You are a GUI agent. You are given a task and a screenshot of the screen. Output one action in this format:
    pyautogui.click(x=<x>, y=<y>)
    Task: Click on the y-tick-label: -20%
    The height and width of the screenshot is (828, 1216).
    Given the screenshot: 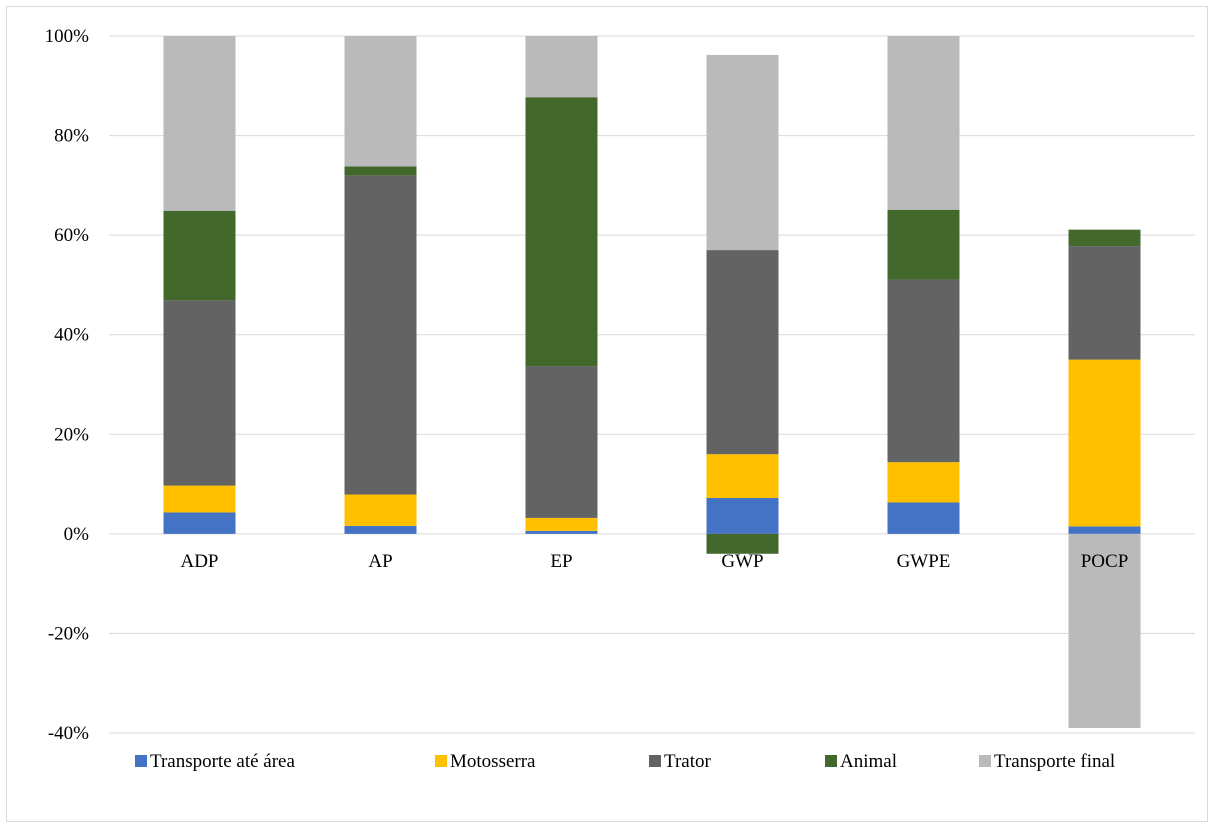 What is the action you would take?
    pyautogui.click(x=68, y=633)
    